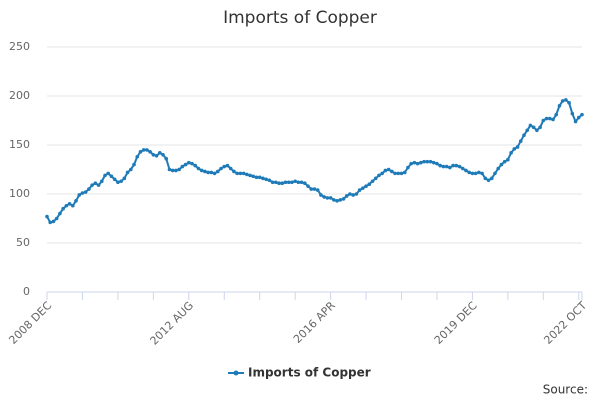 The image size is (600, 400). I want to click on legend-label: Imports of Copper, so click(309, 373).